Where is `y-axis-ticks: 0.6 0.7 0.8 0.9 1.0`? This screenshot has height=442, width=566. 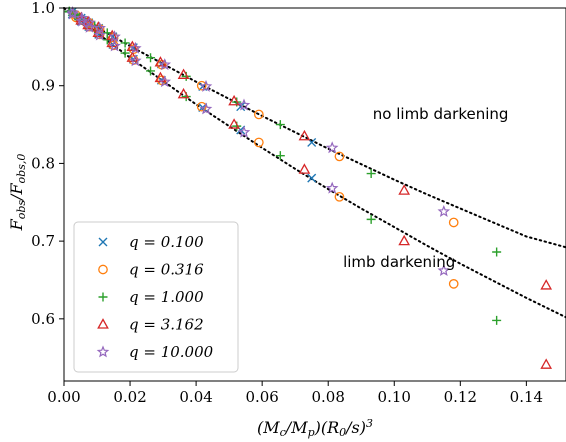 y-axis-ticks: 0.6 0.7 0.8 0.9 1.0 is located at coordinates (47, 164).